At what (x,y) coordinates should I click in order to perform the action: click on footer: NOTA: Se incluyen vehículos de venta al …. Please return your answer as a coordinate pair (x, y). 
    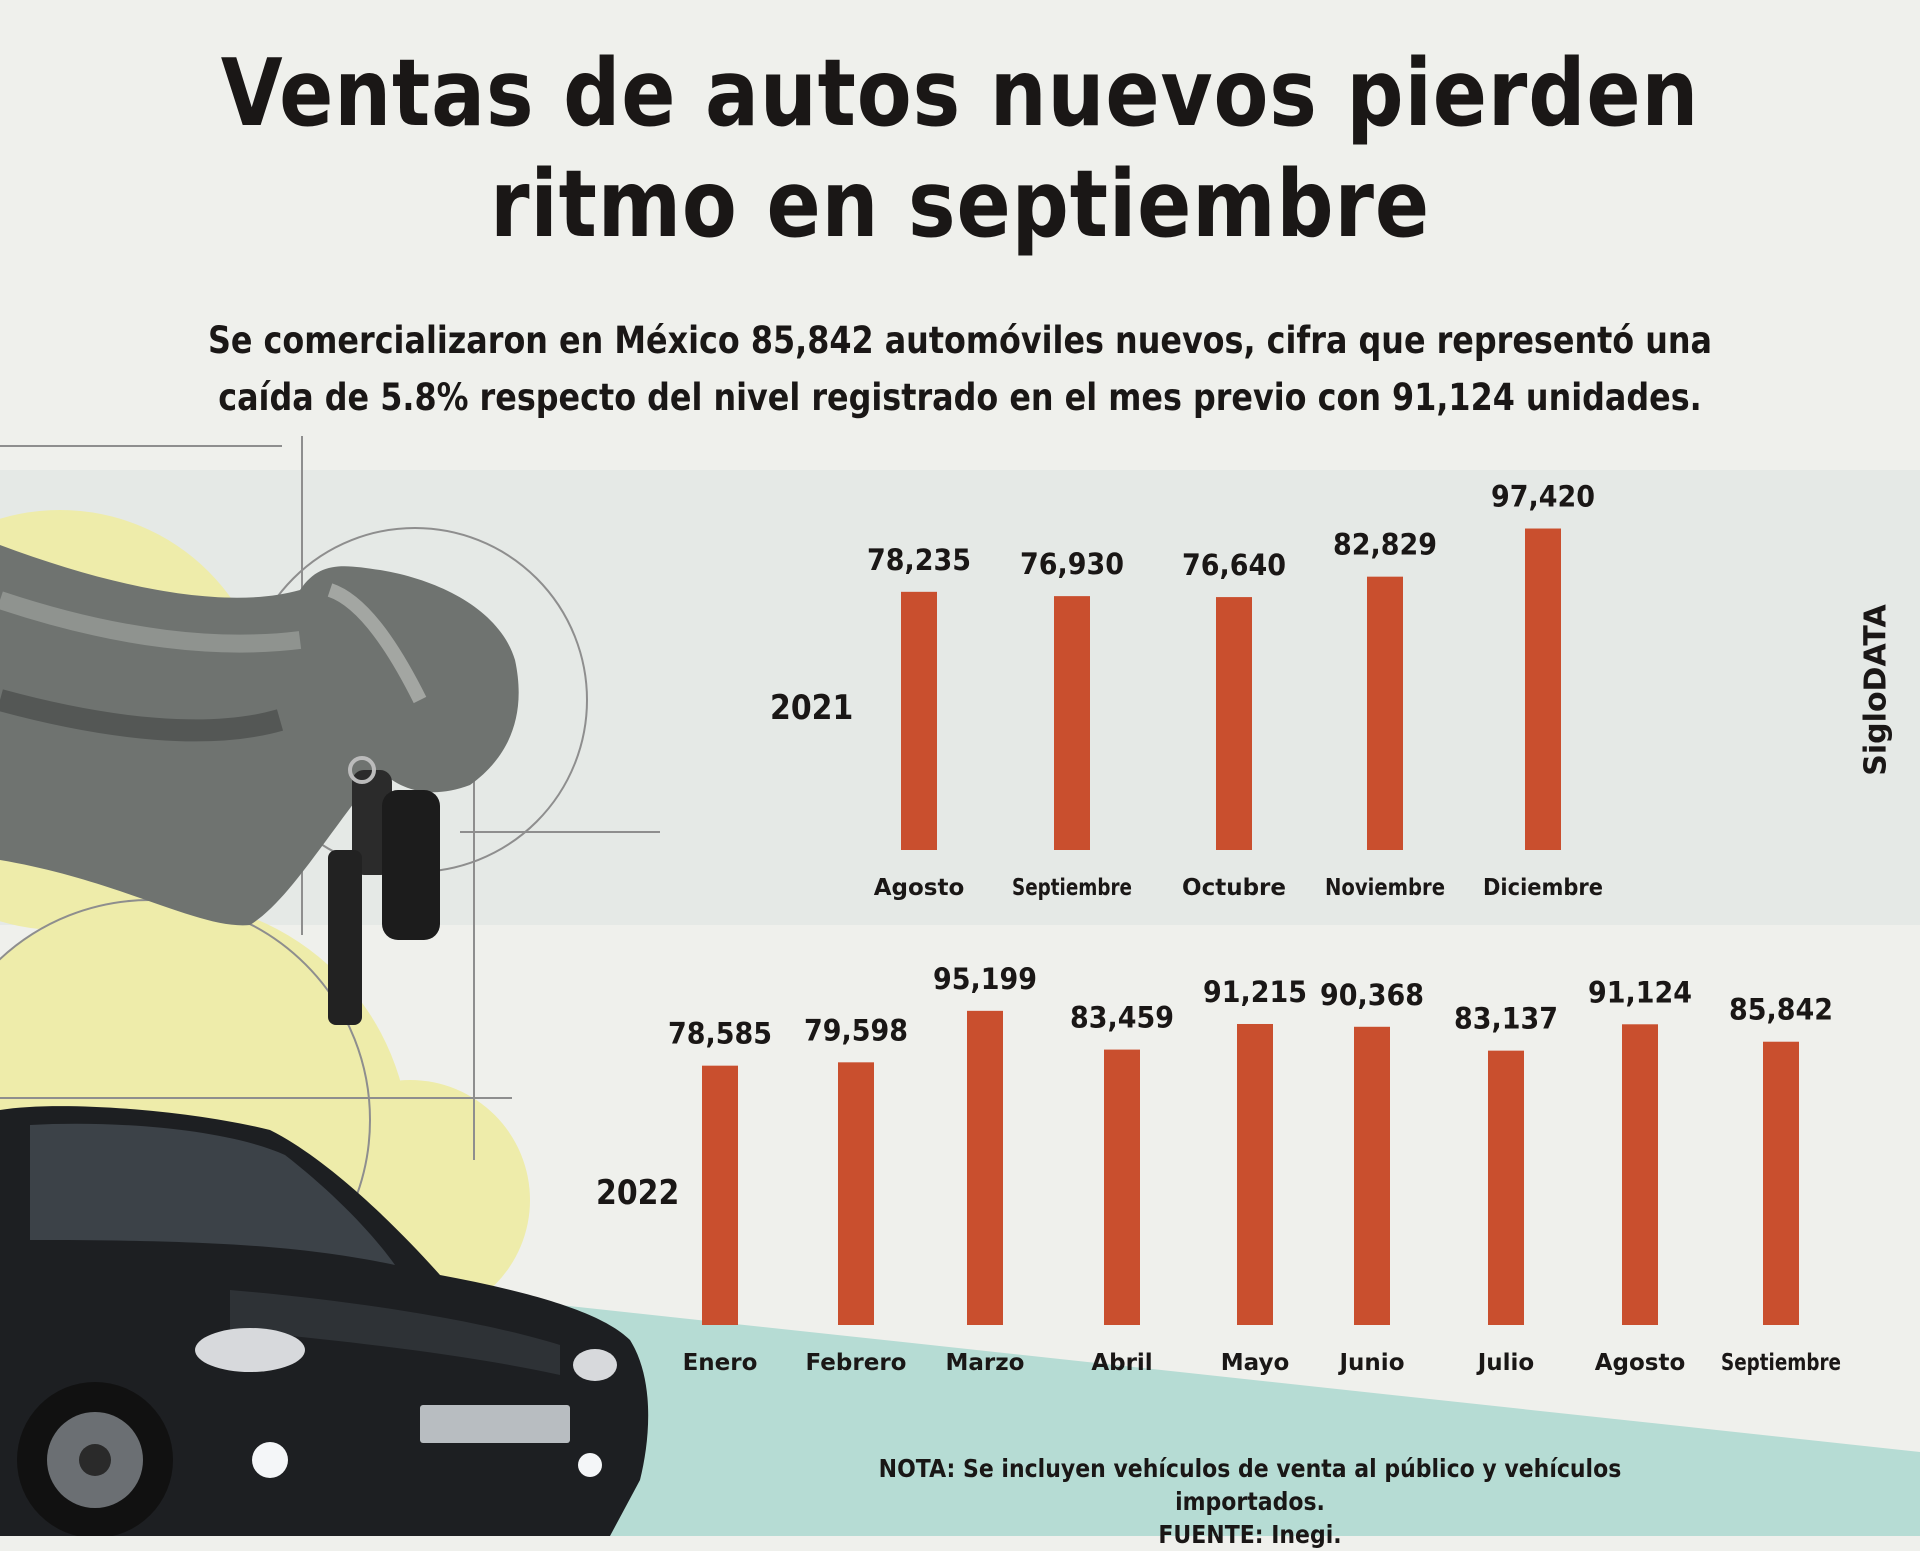
    Looking at the image, I should click on (1250, 1501).